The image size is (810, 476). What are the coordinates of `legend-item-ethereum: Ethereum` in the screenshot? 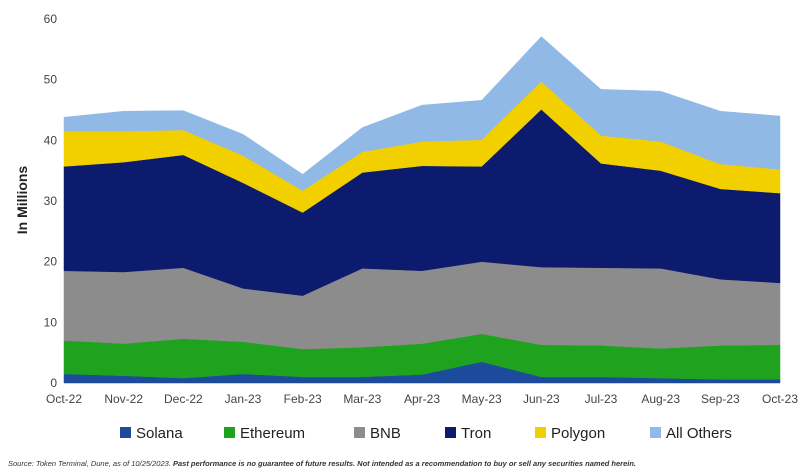 It's located at (264, 433).